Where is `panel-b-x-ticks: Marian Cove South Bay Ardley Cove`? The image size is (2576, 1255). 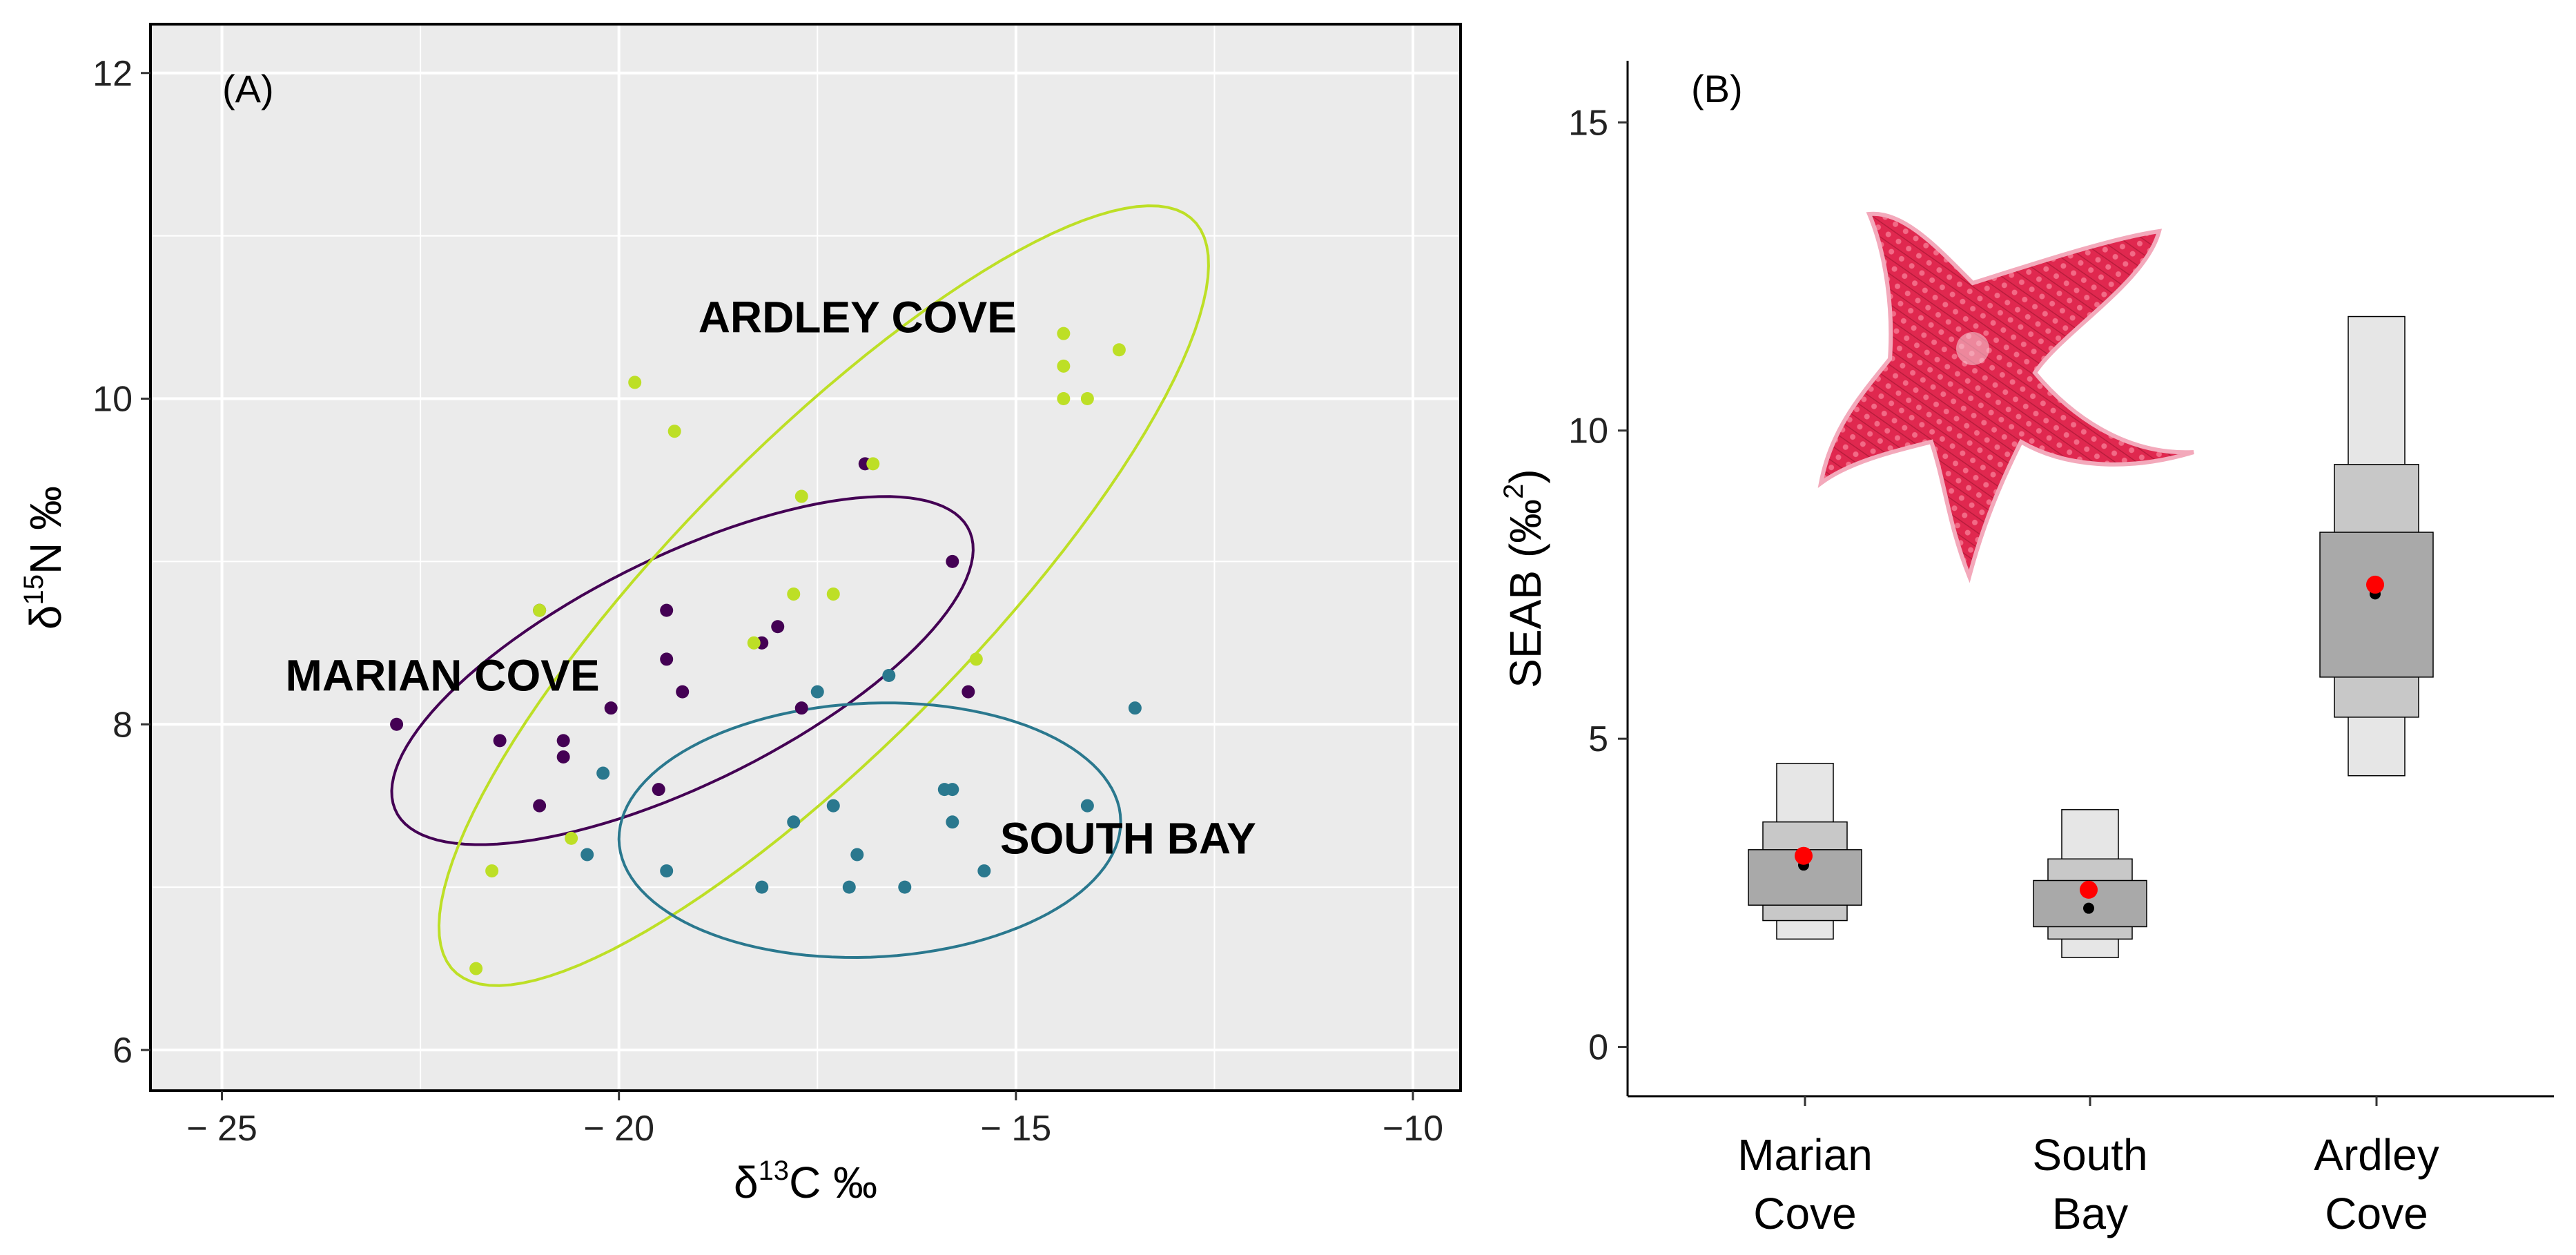
panel-b-x-ticks: Marian Cove South Bay Ardley Cove is located at coordinates (2088, 1167).